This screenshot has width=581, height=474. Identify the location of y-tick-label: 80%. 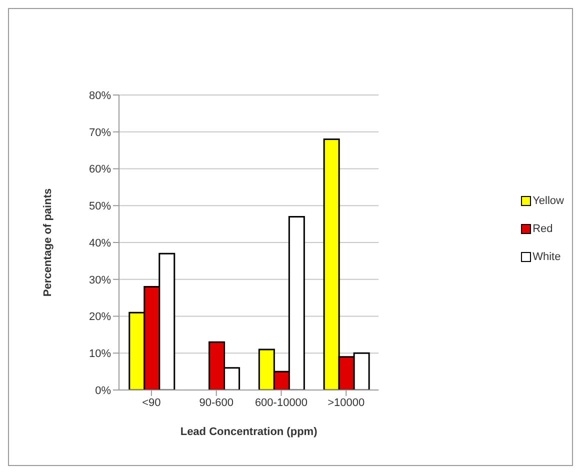
(100, 96).